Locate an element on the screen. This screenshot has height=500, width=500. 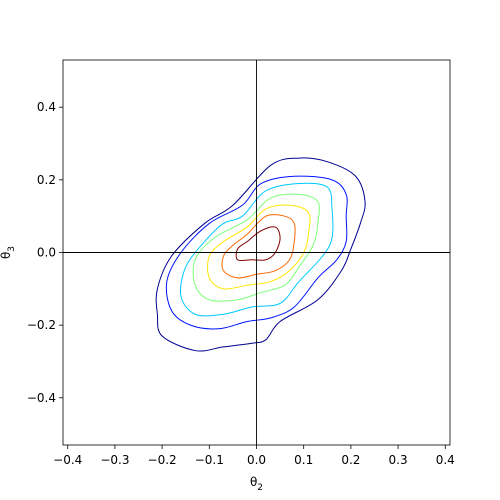
y-tick-label: 0.2 is located at coordinates (46, 180).